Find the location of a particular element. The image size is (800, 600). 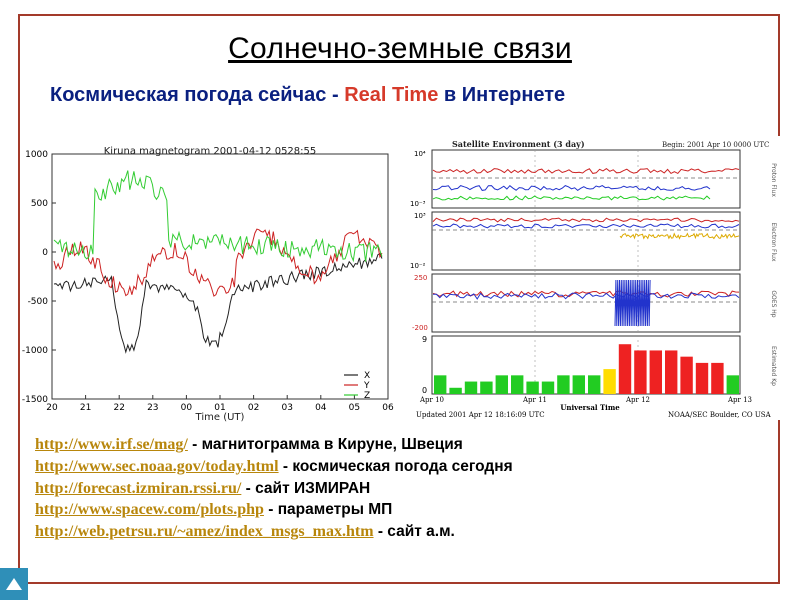

magnetogram-x-tick: 22 is located at coordinates (118, 408).